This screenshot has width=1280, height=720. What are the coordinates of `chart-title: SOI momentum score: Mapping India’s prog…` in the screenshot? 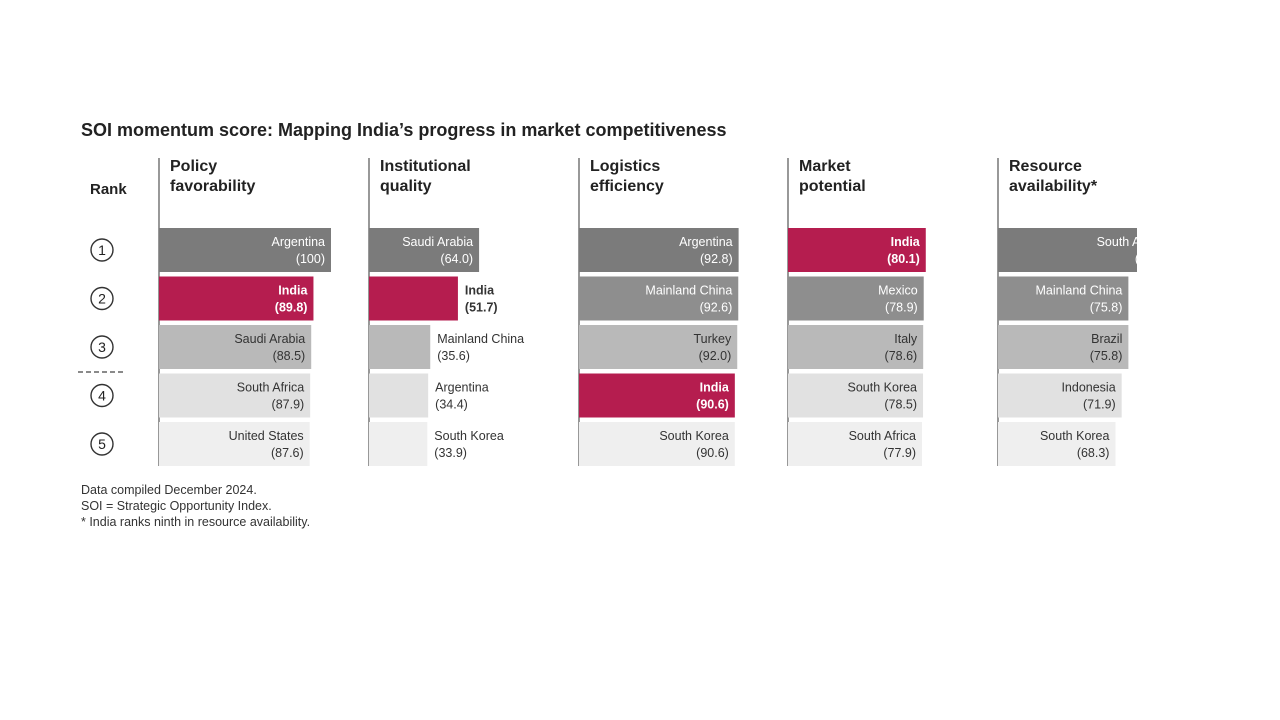 It's located at (404, 130).